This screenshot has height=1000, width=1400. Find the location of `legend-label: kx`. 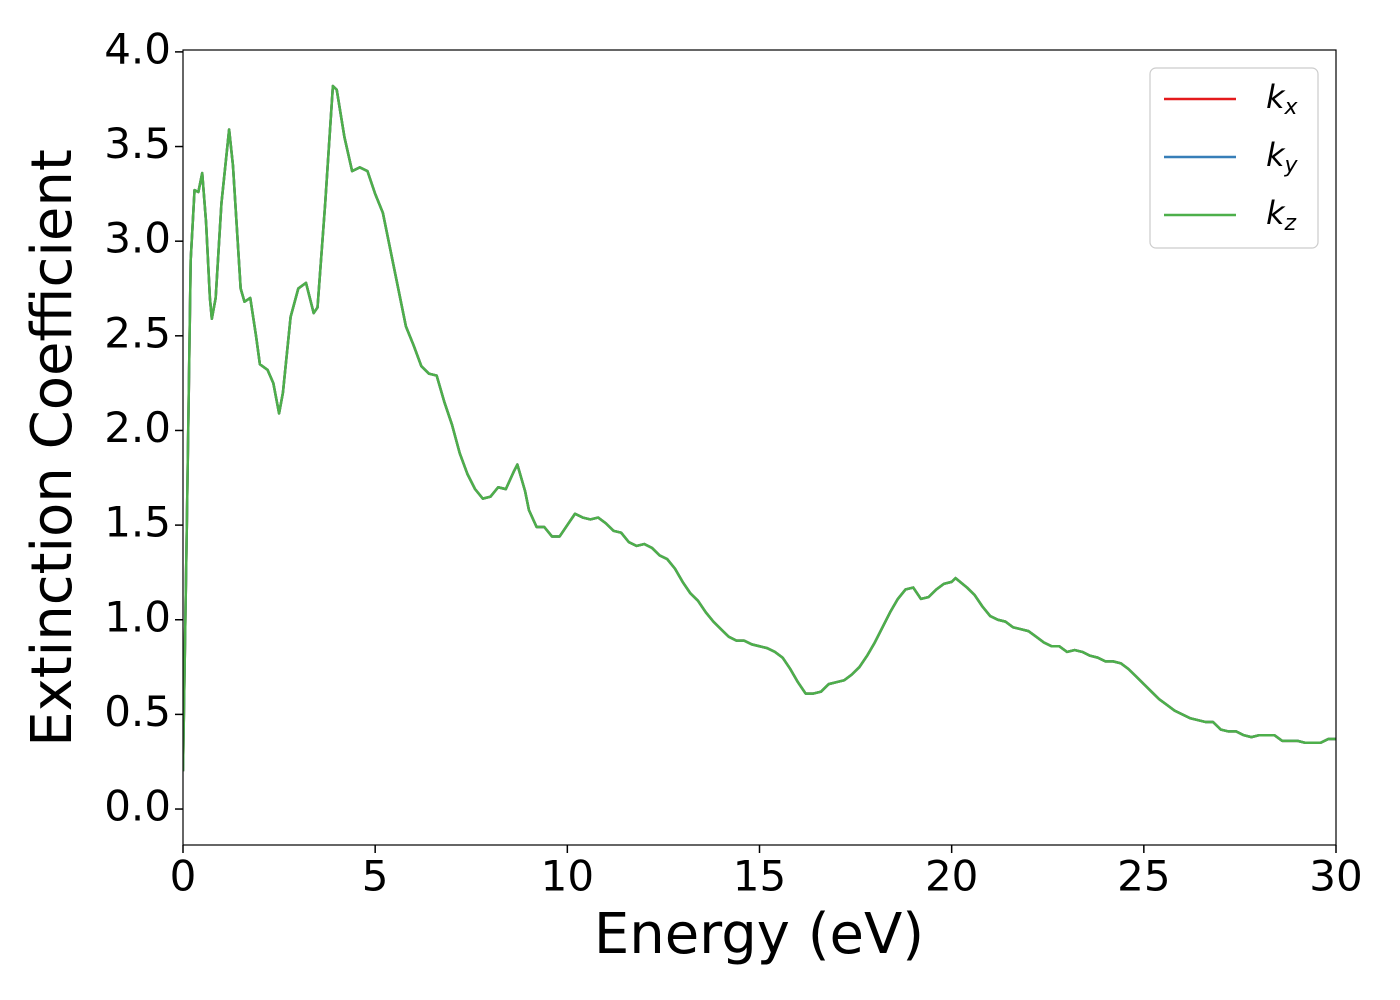

legend-label: kx is located at coordinates (1282, 99).